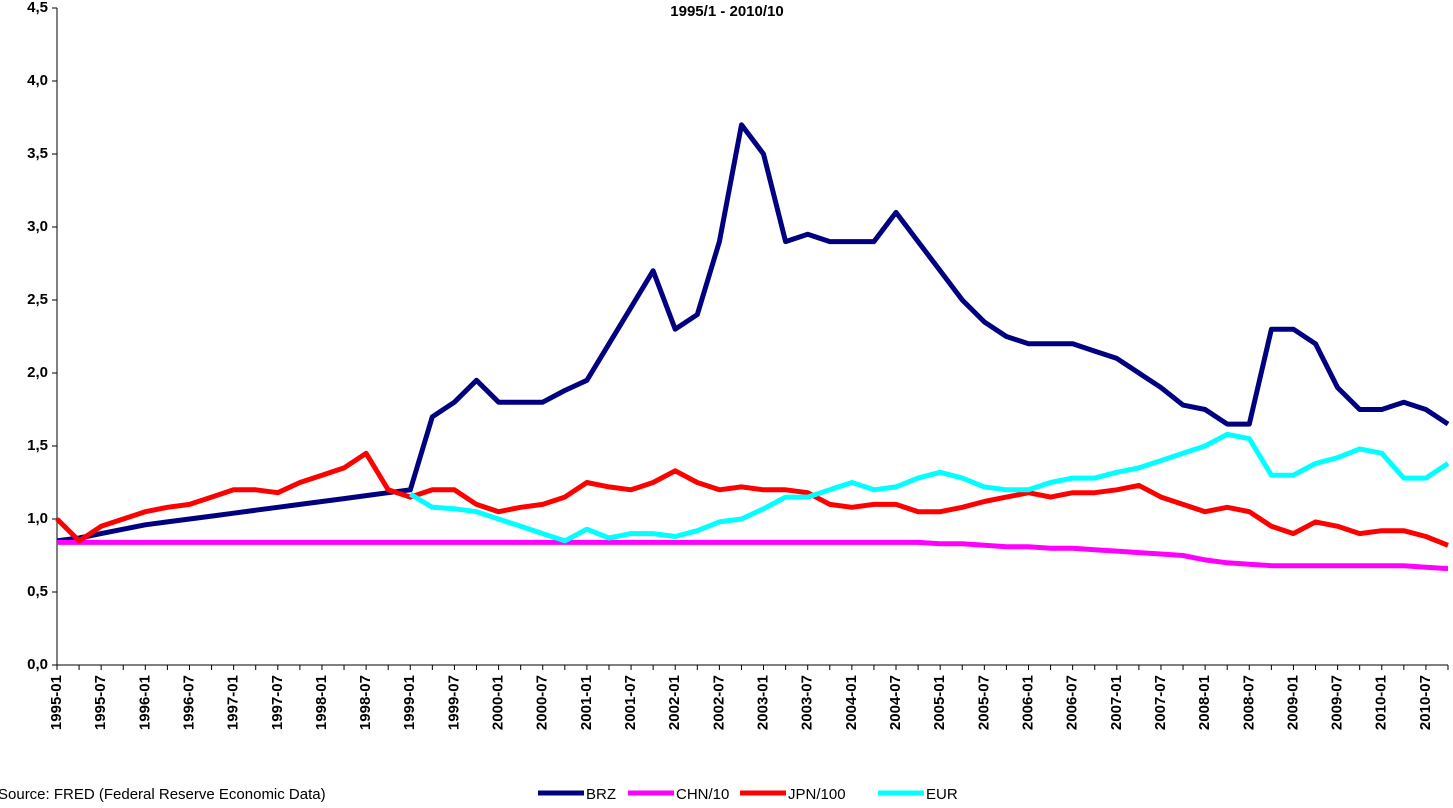 This screenshot has height=808, width=1453. Describe the element at coordinates (1248, 702) in the screenshot. I see `x-tick-label: 2008-07` at that location.